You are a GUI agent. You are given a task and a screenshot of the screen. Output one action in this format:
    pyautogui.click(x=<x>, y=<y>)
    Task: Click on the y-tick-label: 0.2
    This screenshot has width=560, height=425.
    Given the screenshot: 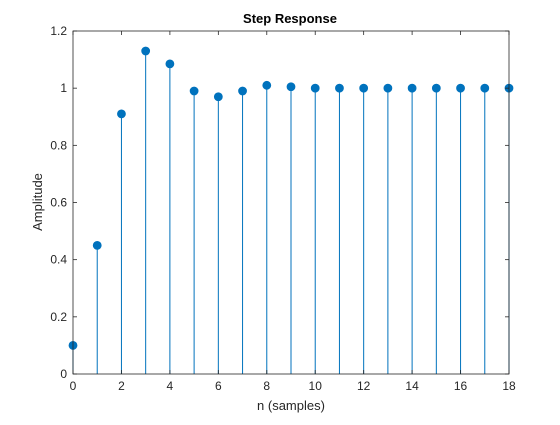 What is the action you would take?
    pyautogui.click(x=58, y=317)
    